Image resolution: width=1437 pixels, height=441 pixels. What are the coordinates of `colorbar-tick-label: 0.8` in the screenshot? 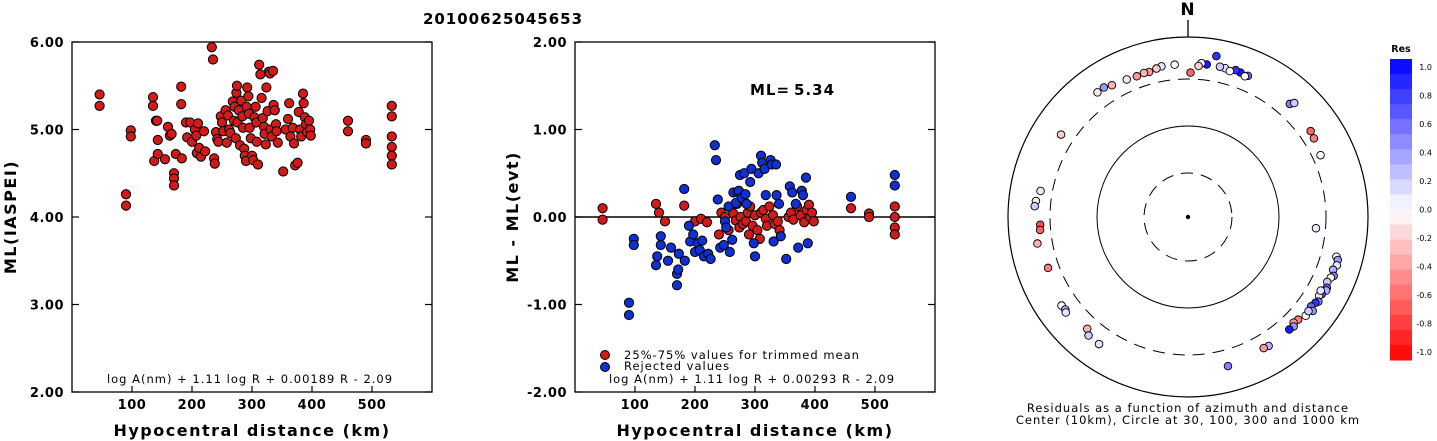 It's located at (1425, 96).